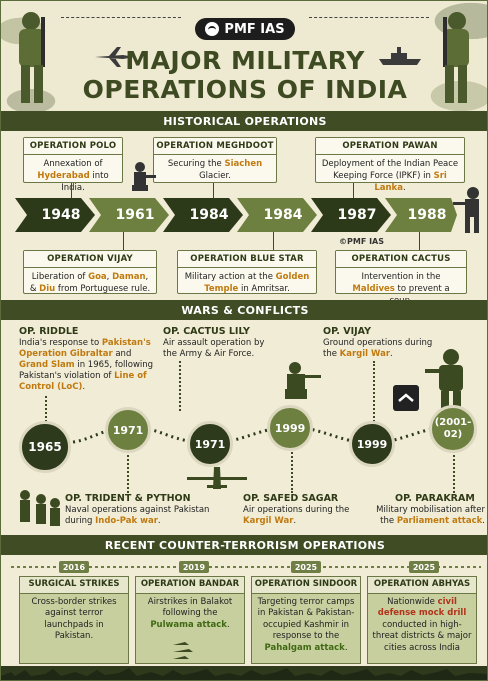 Image resolution: width=488 pixels, height=681 pixels. I want to click on soldier-left-icon, so click(32, 57).